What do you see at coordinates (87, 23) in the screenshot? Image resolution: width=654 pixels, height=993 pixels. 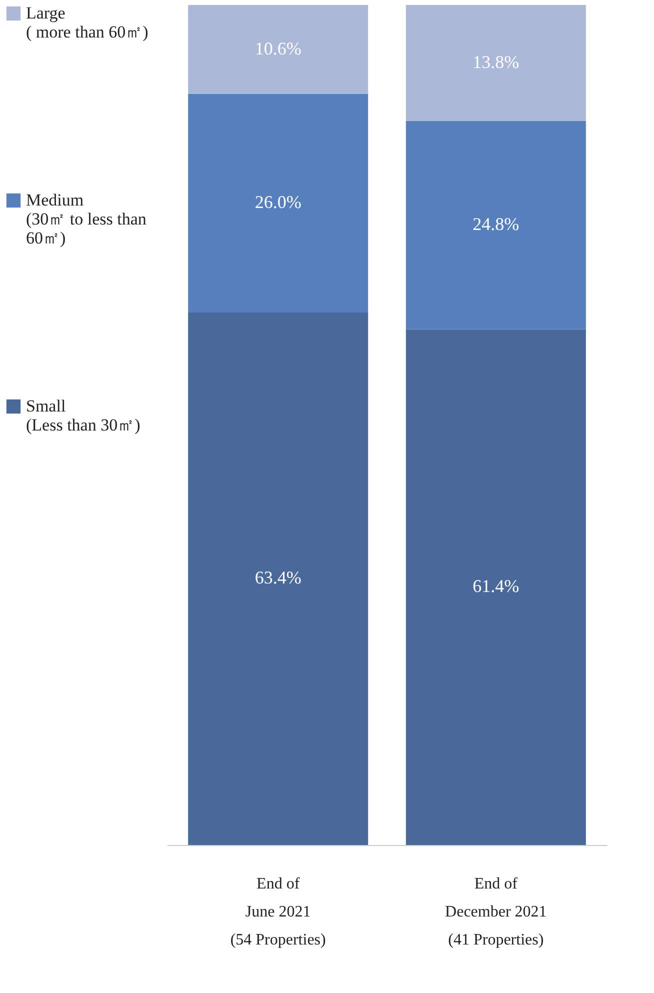 I see `legend-label: Large ( more than 60㎡)` at bounding box center [87, 23].